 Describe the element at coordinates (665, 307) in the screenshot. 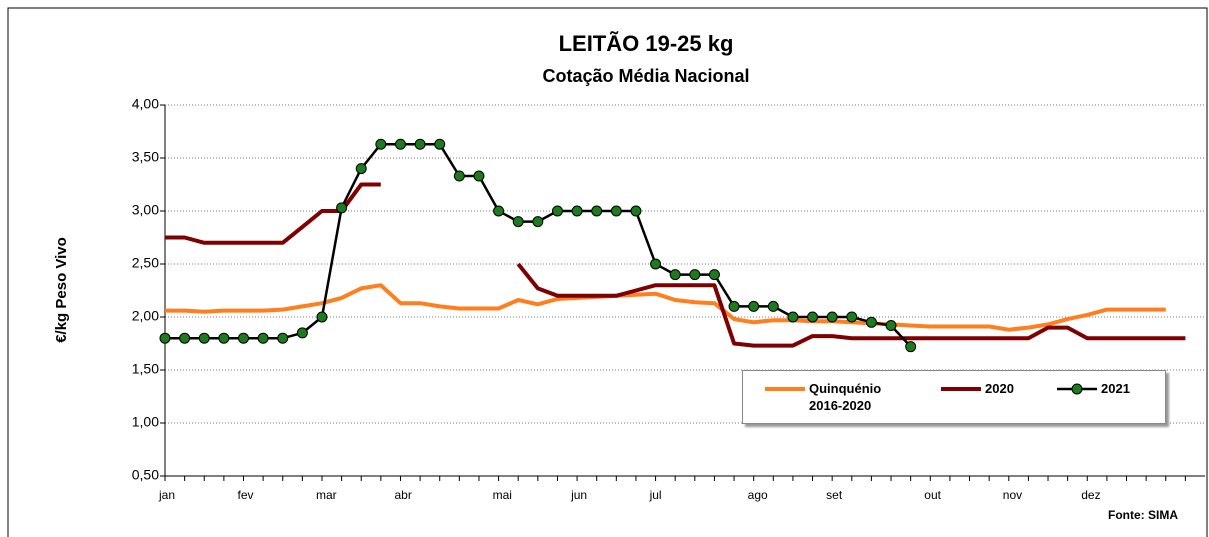

I see `series-line` at that location.